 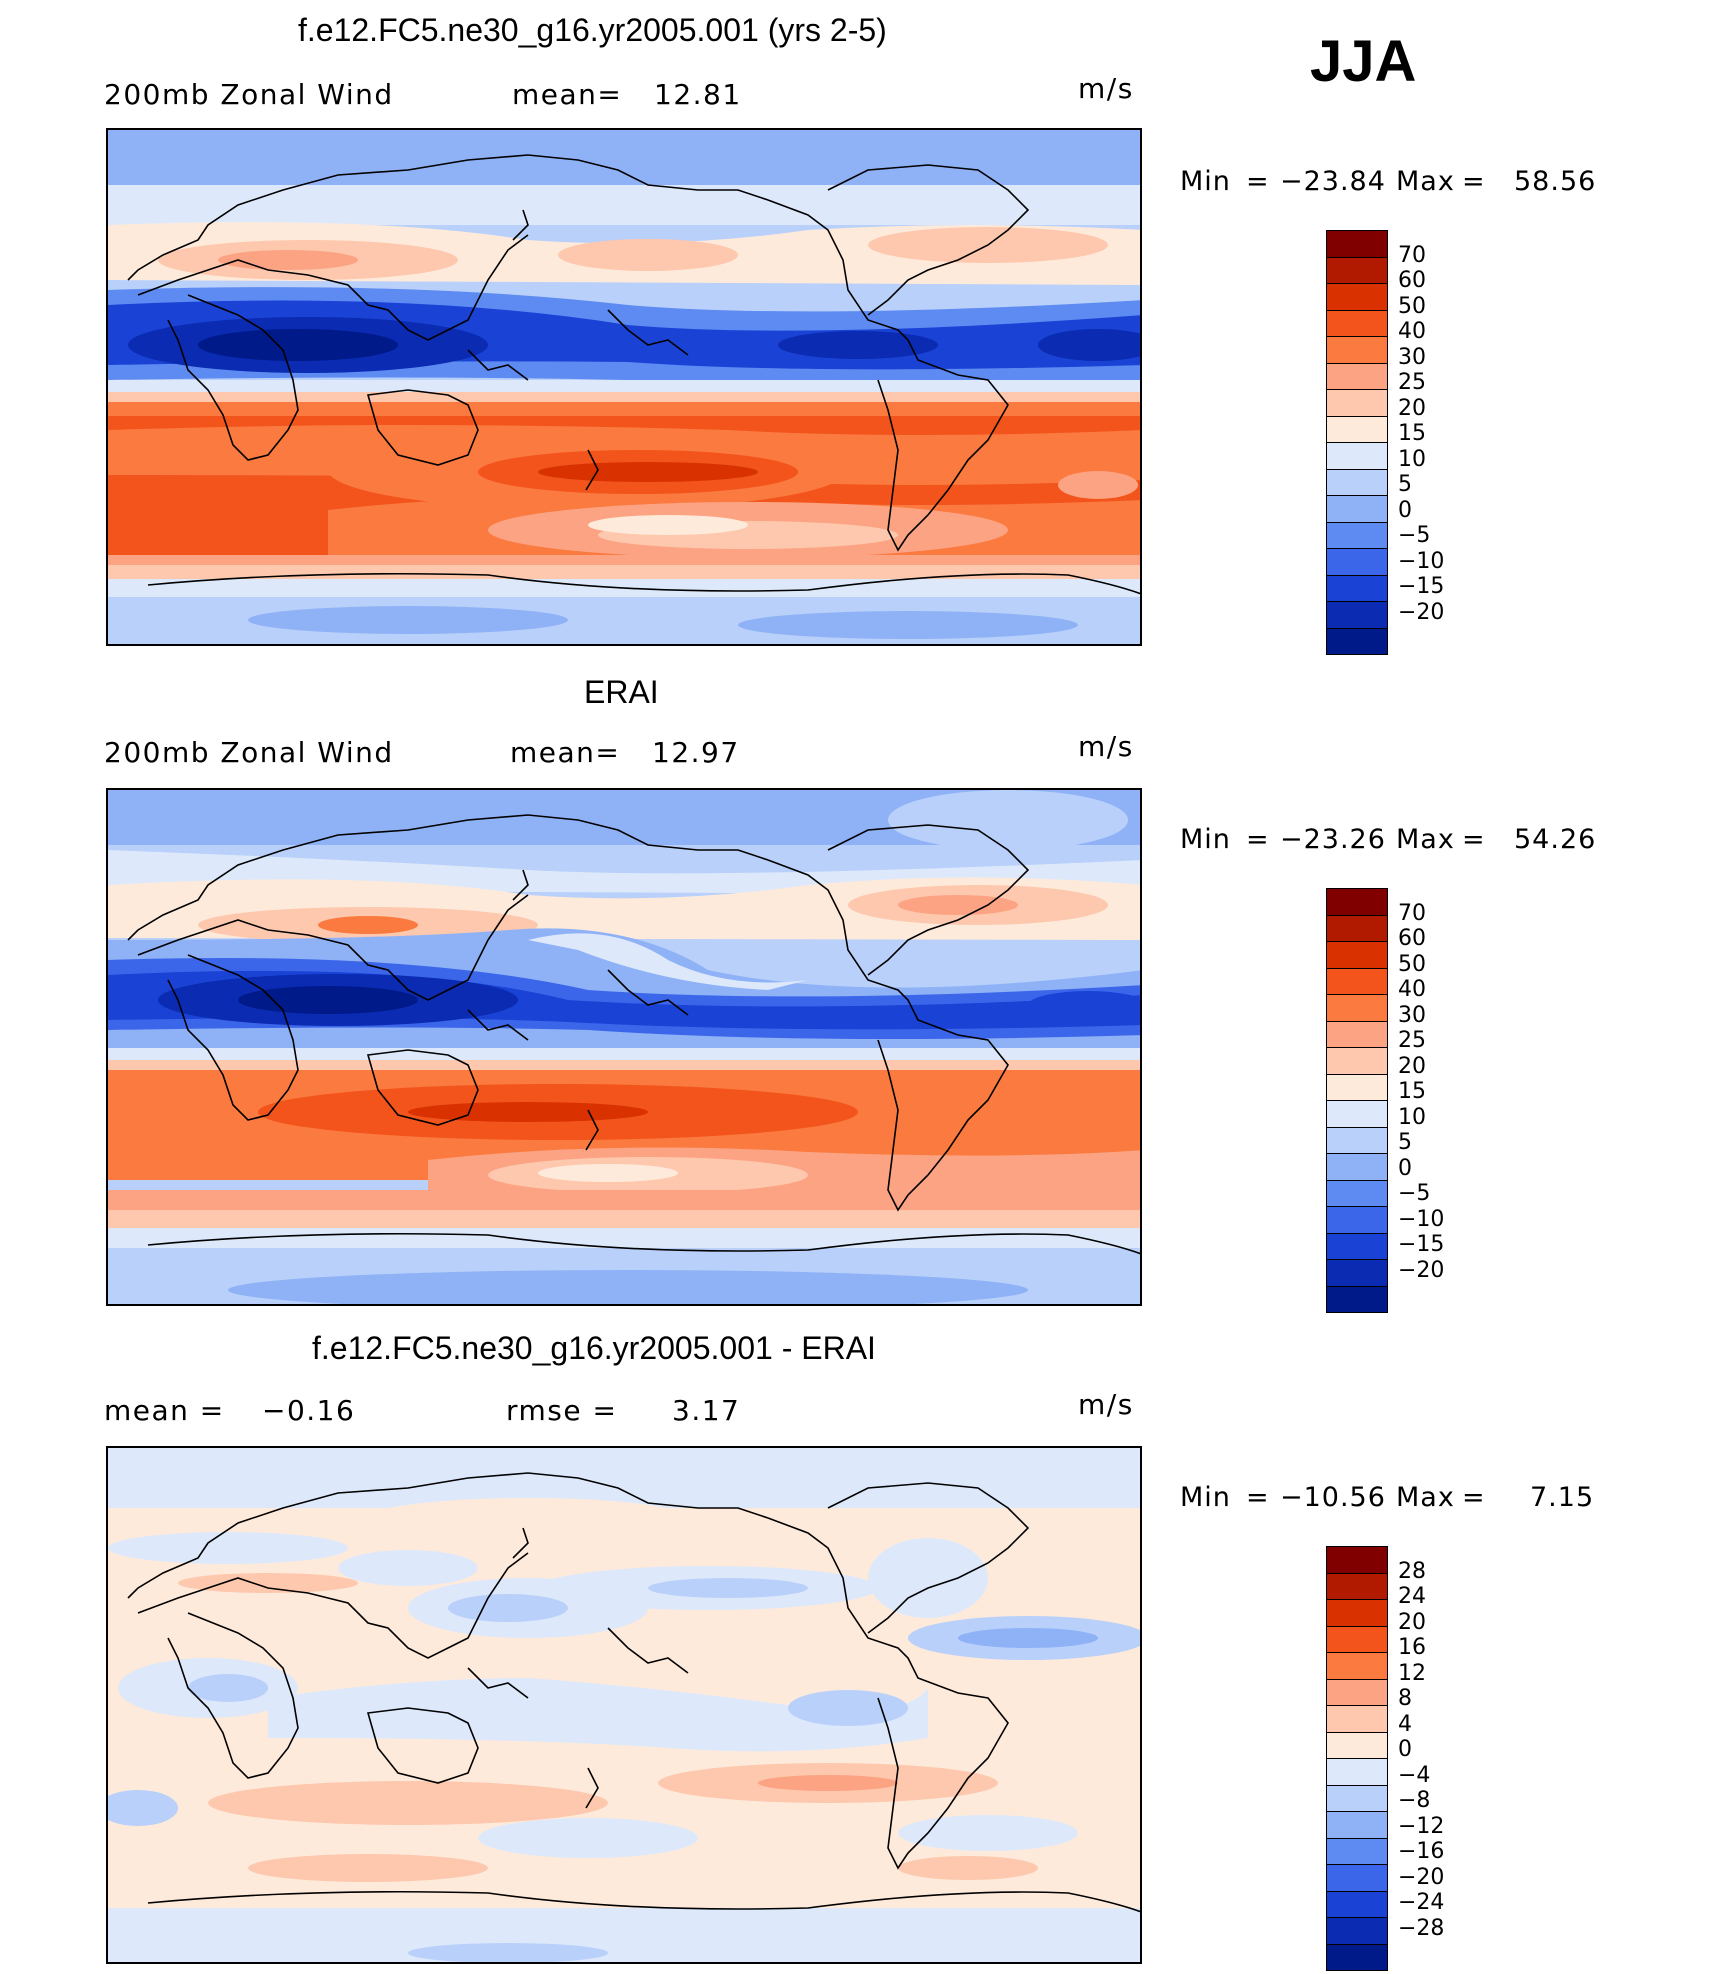 What do you see at coordinates (1412, 459) in the screenshot?
I see `panel-1-colorbar-tick-label: 10` at bounding box center [1412, 459].